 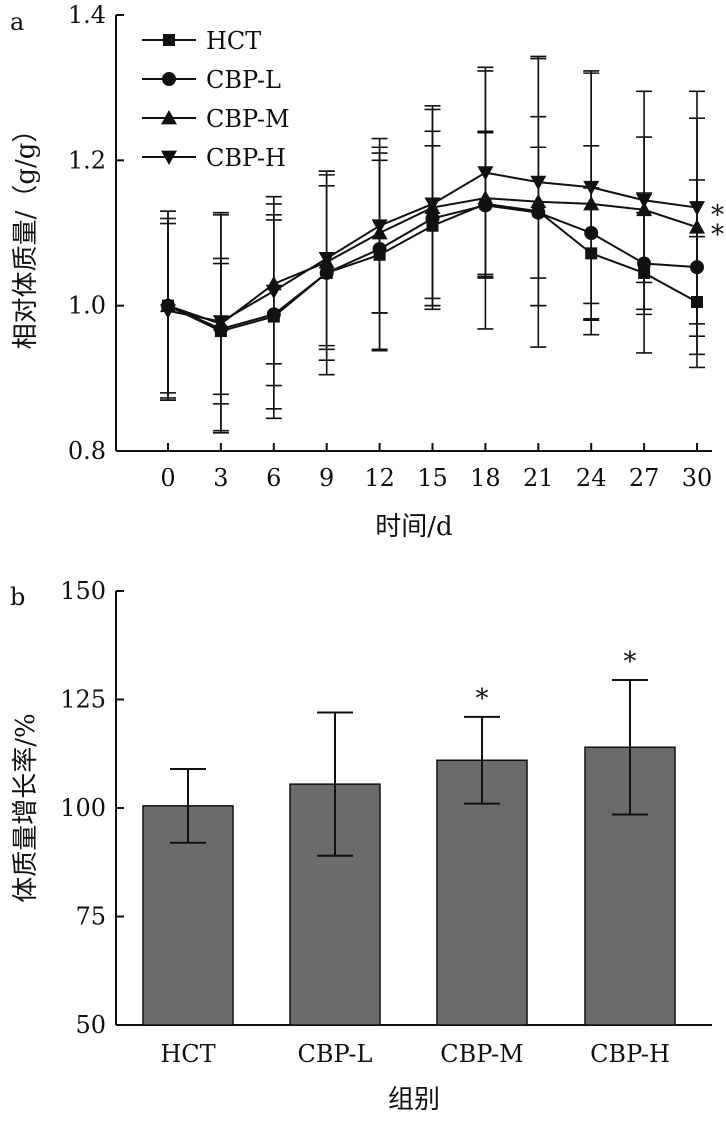 I want to click on y-tick-label: 75, so click(x=90, y=917).